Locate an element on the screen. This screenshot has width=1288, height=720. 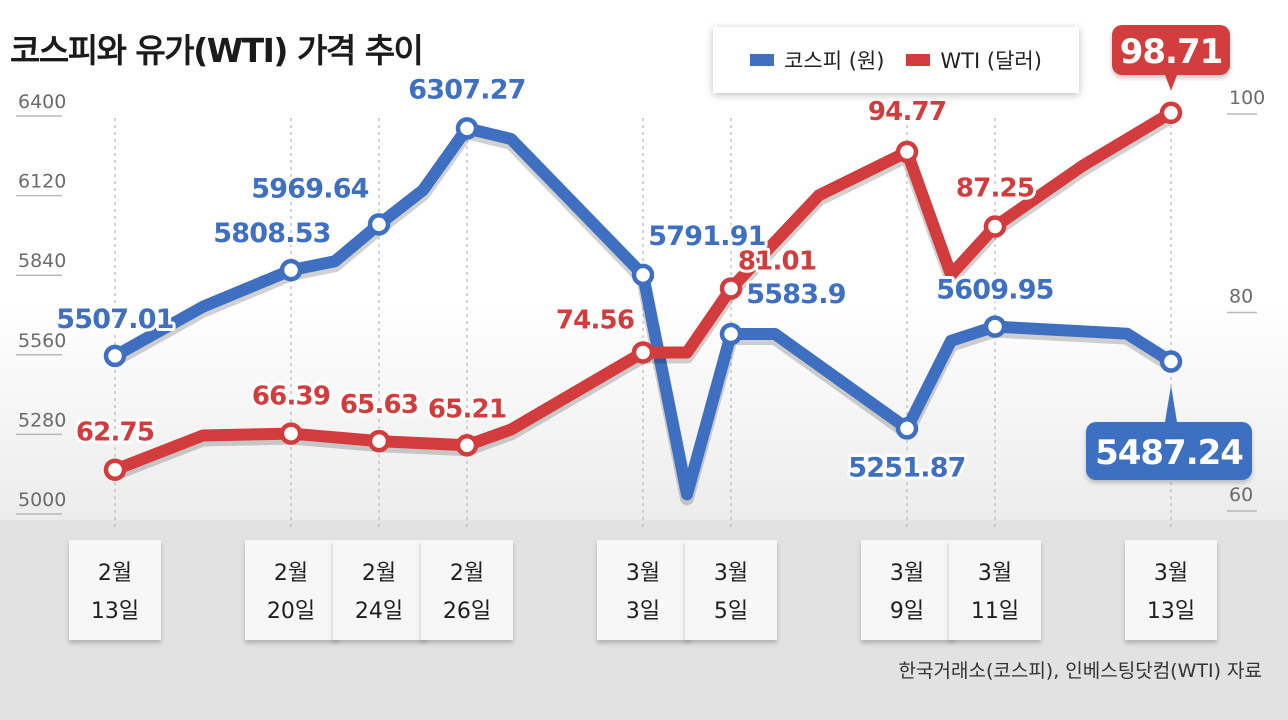
data-label-kospi: 5487.24 is located at coordinates (1169, 453).